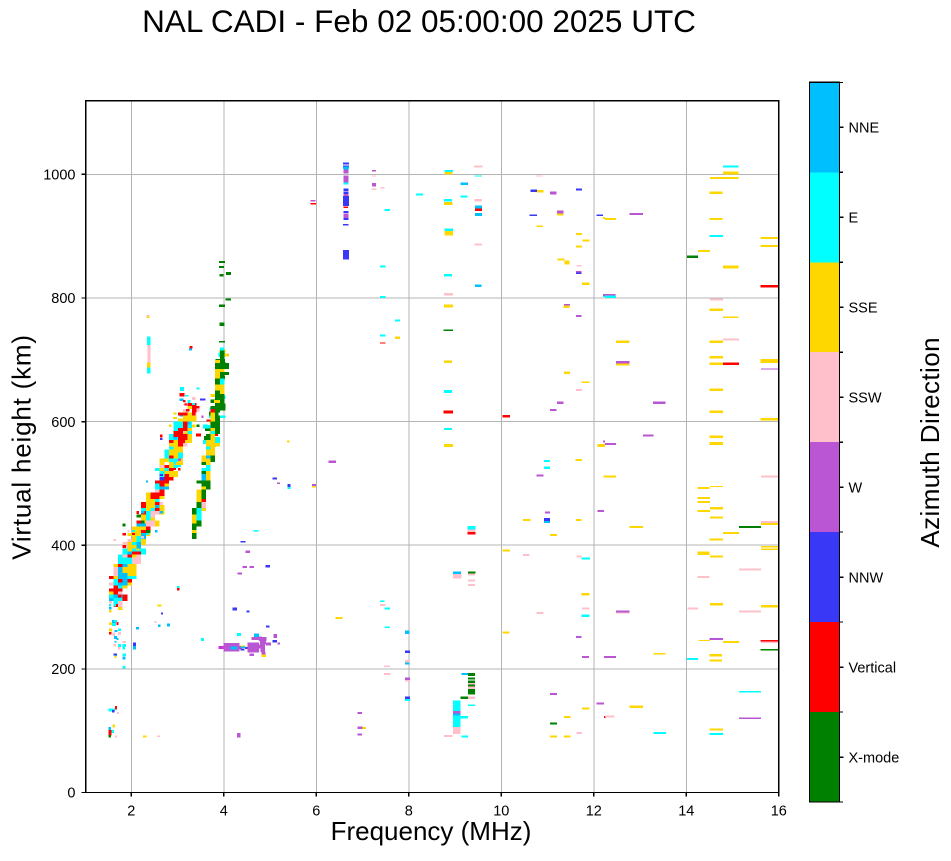 The width and height of the screenshot is (951, 861). I want to click on svg-text: 6, so click(316, 812).